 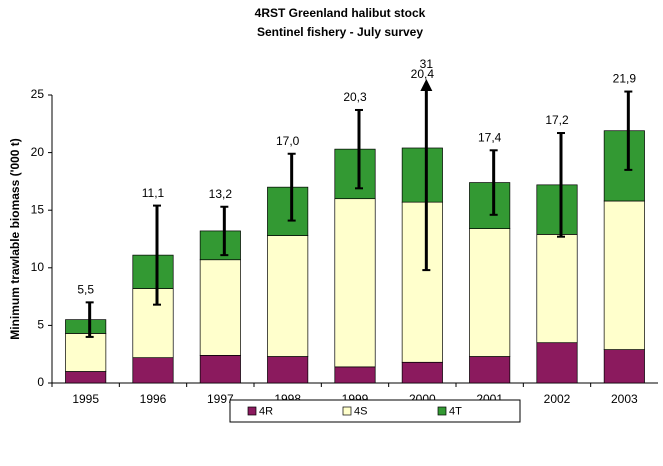 What do you see at coordinates (38, 94) in the screenshot?
I see `y-tick-label: 25` at bounding box center [38, 94].